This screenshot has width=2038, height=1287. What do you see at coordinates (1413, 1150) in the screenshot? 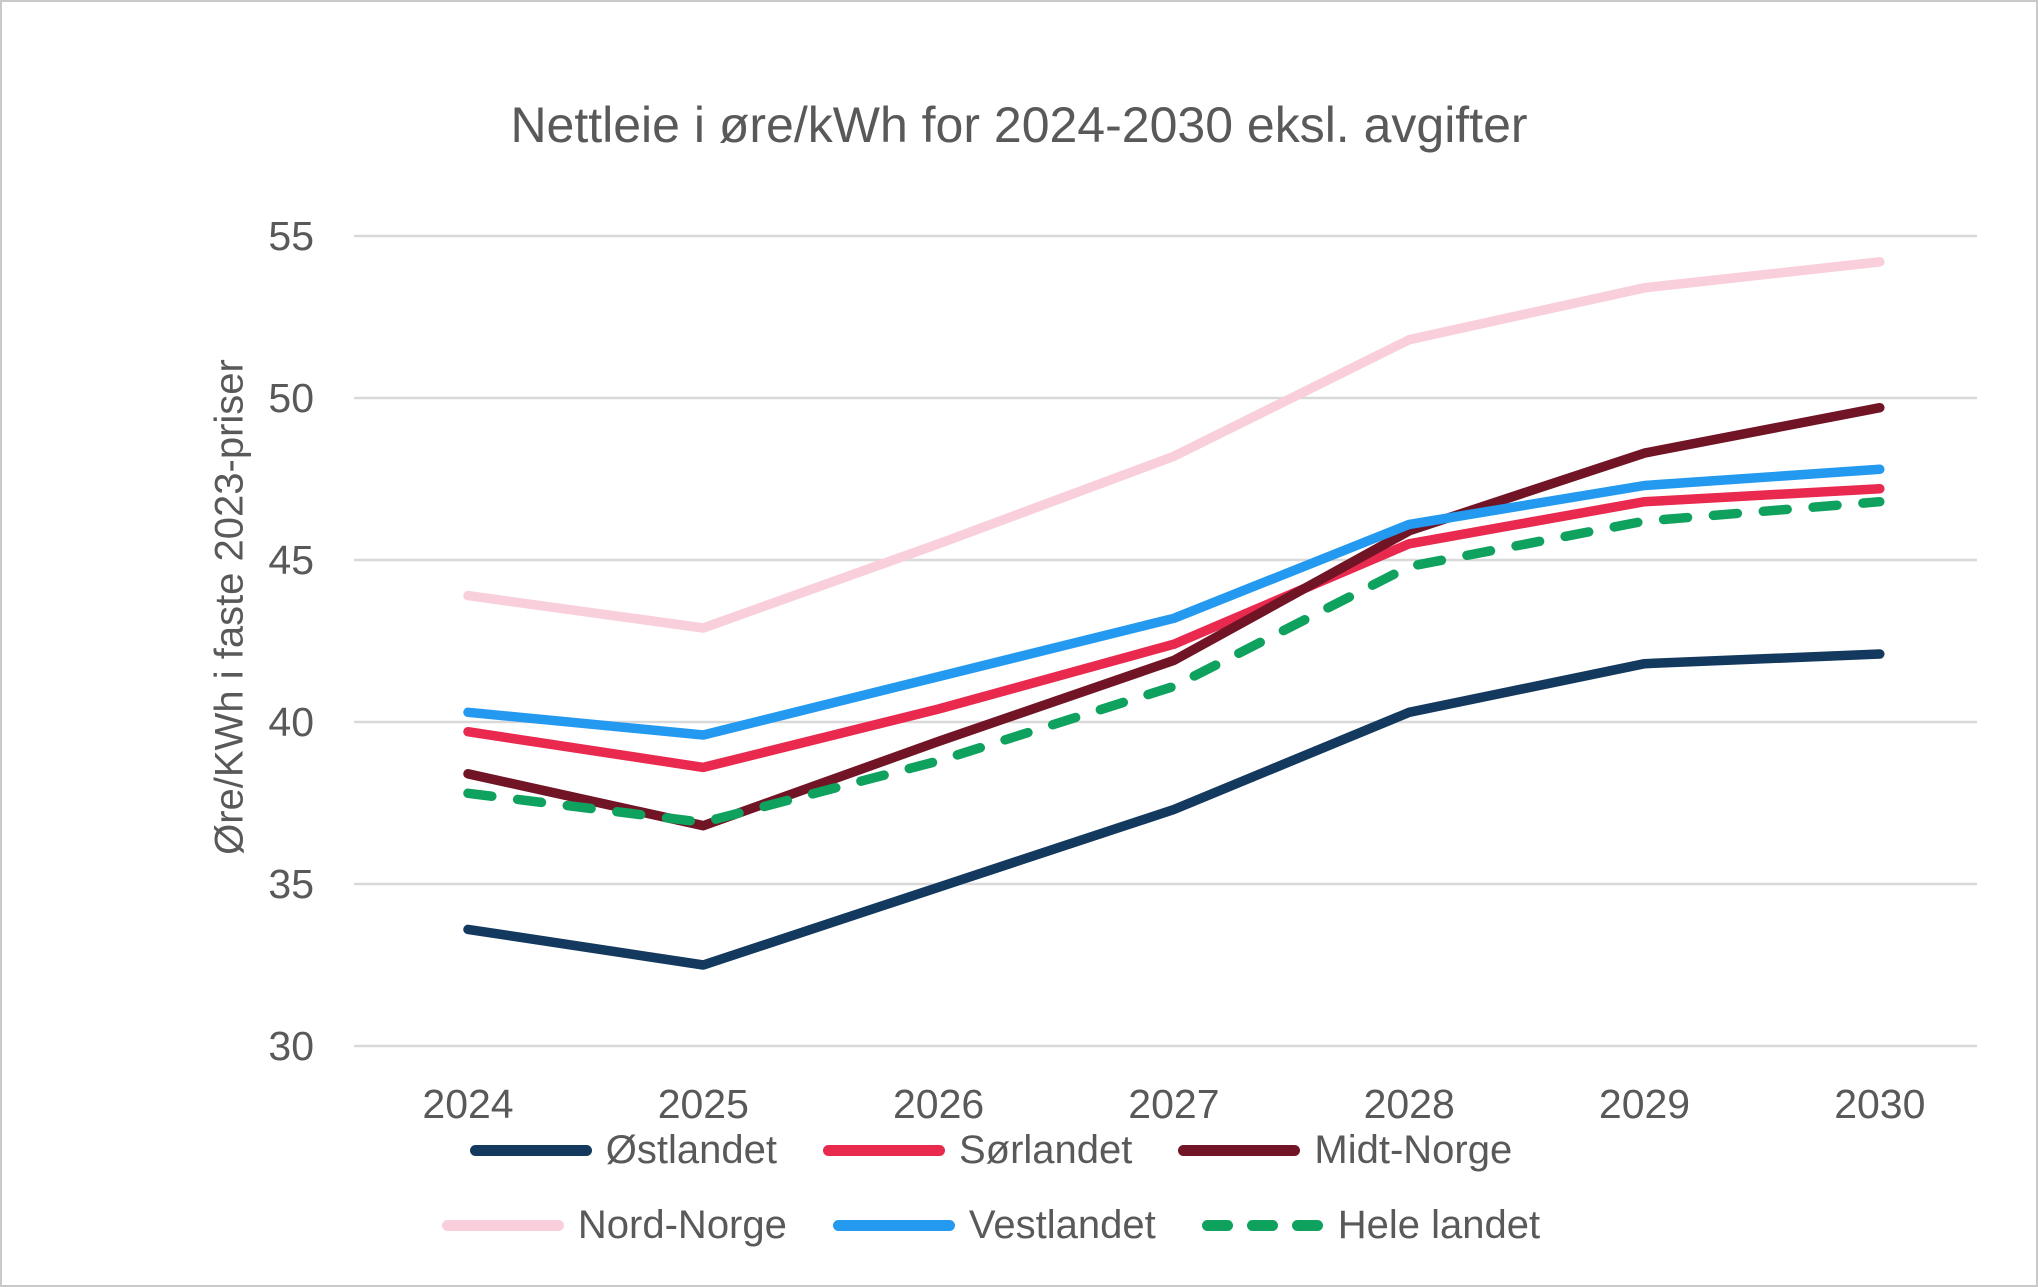
I see `legend-label-midt-norge: Midt-Norge` at bounding box center [1413, 1150].